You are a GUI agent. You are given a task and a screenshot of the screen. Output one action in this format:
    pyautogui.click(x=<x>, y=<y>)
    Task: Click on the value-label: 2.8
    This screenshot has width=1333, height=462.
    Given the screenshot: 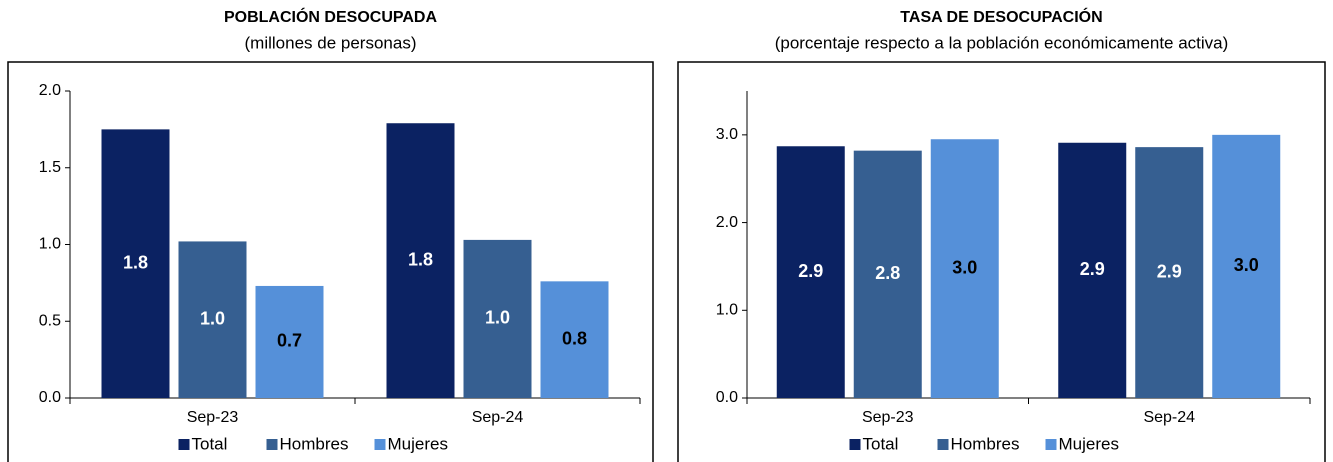 What is the action you would take?
    pyautogui.click(x=887, y=273)
    